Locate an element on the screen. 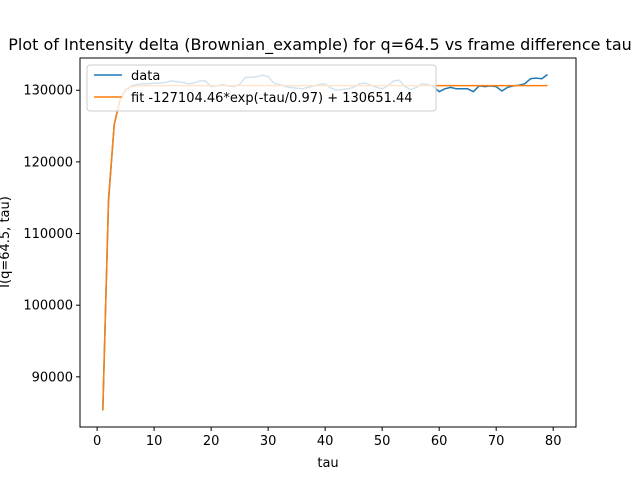 Image resolution: width=640 pixels, height=480 pixels. legend-box is located at coordinates (261, 88).